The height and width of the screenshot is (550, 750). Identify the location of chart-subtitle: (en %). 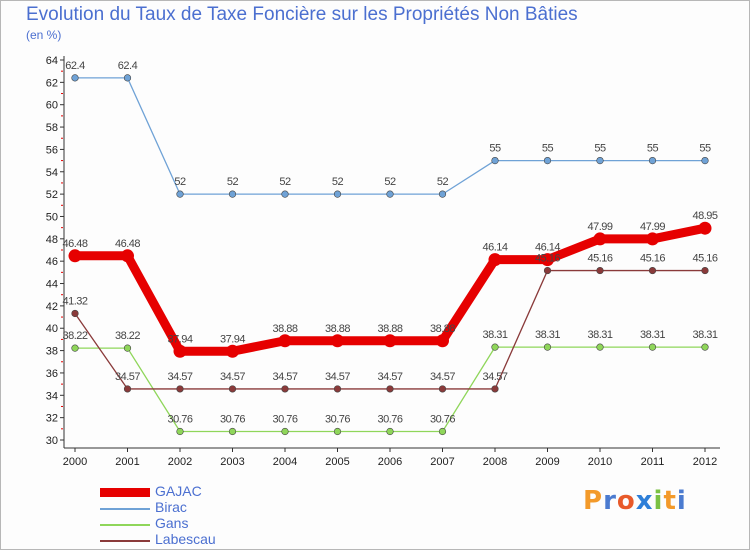
(44, 35).